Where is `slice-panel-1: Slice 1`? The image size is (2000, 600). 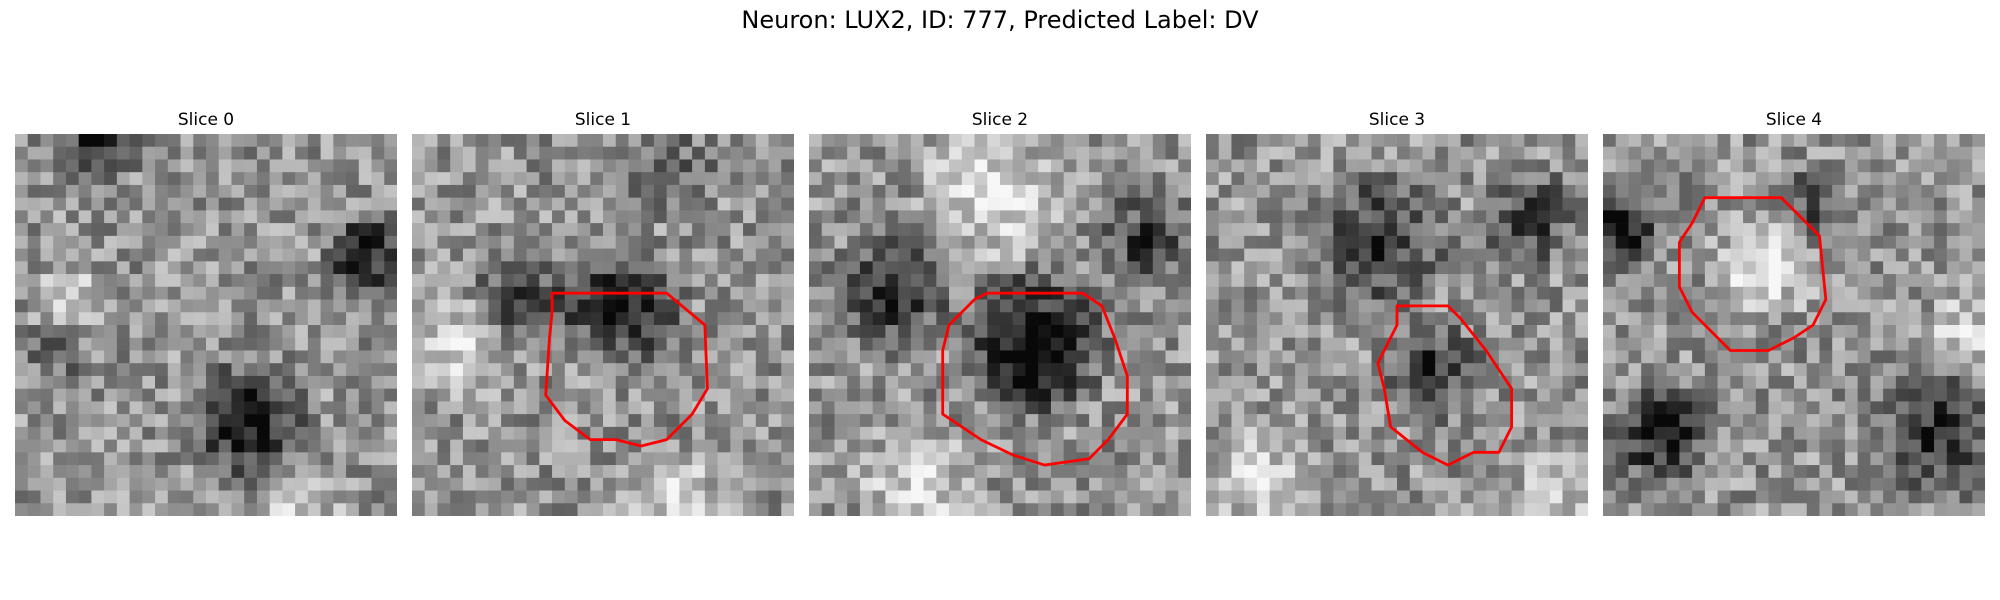
slice-panel-1: Slice 1 is located at coordinates (603, 312).